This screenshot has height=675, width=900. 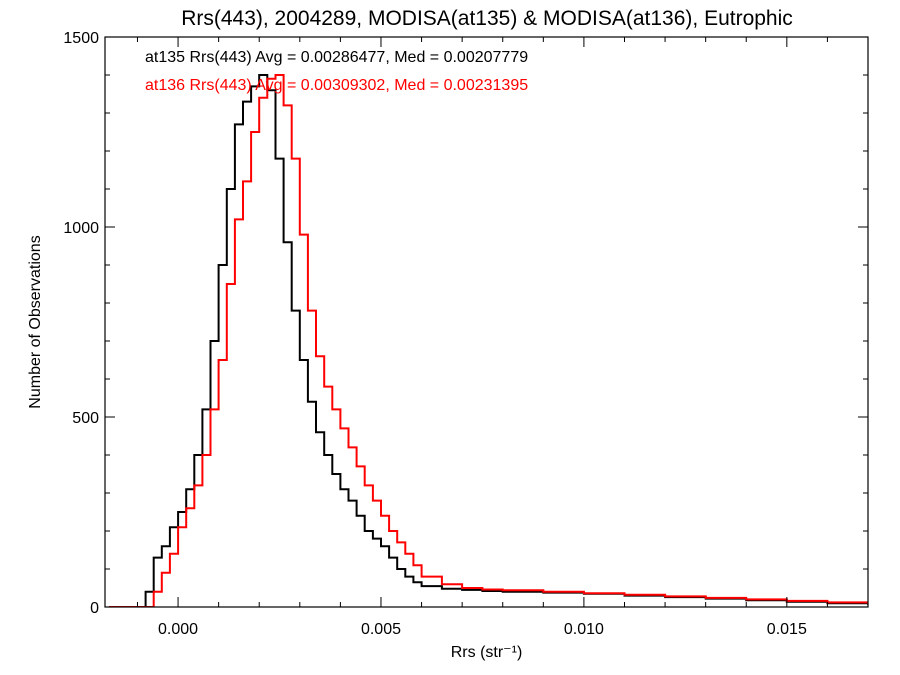 What do you see at coordinates (584, 629) in the screenshot?
I see `x-tick-label: 0.010` at bounding box center [584, 629].